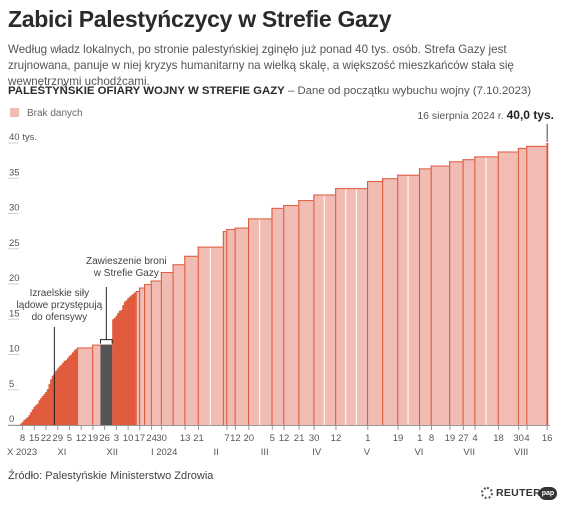 The image size is (564, 506). What do you see at coordinates (185, 438) in the screenshot?
I see `x-tick-label: 13` at bounding box center [185, 438].